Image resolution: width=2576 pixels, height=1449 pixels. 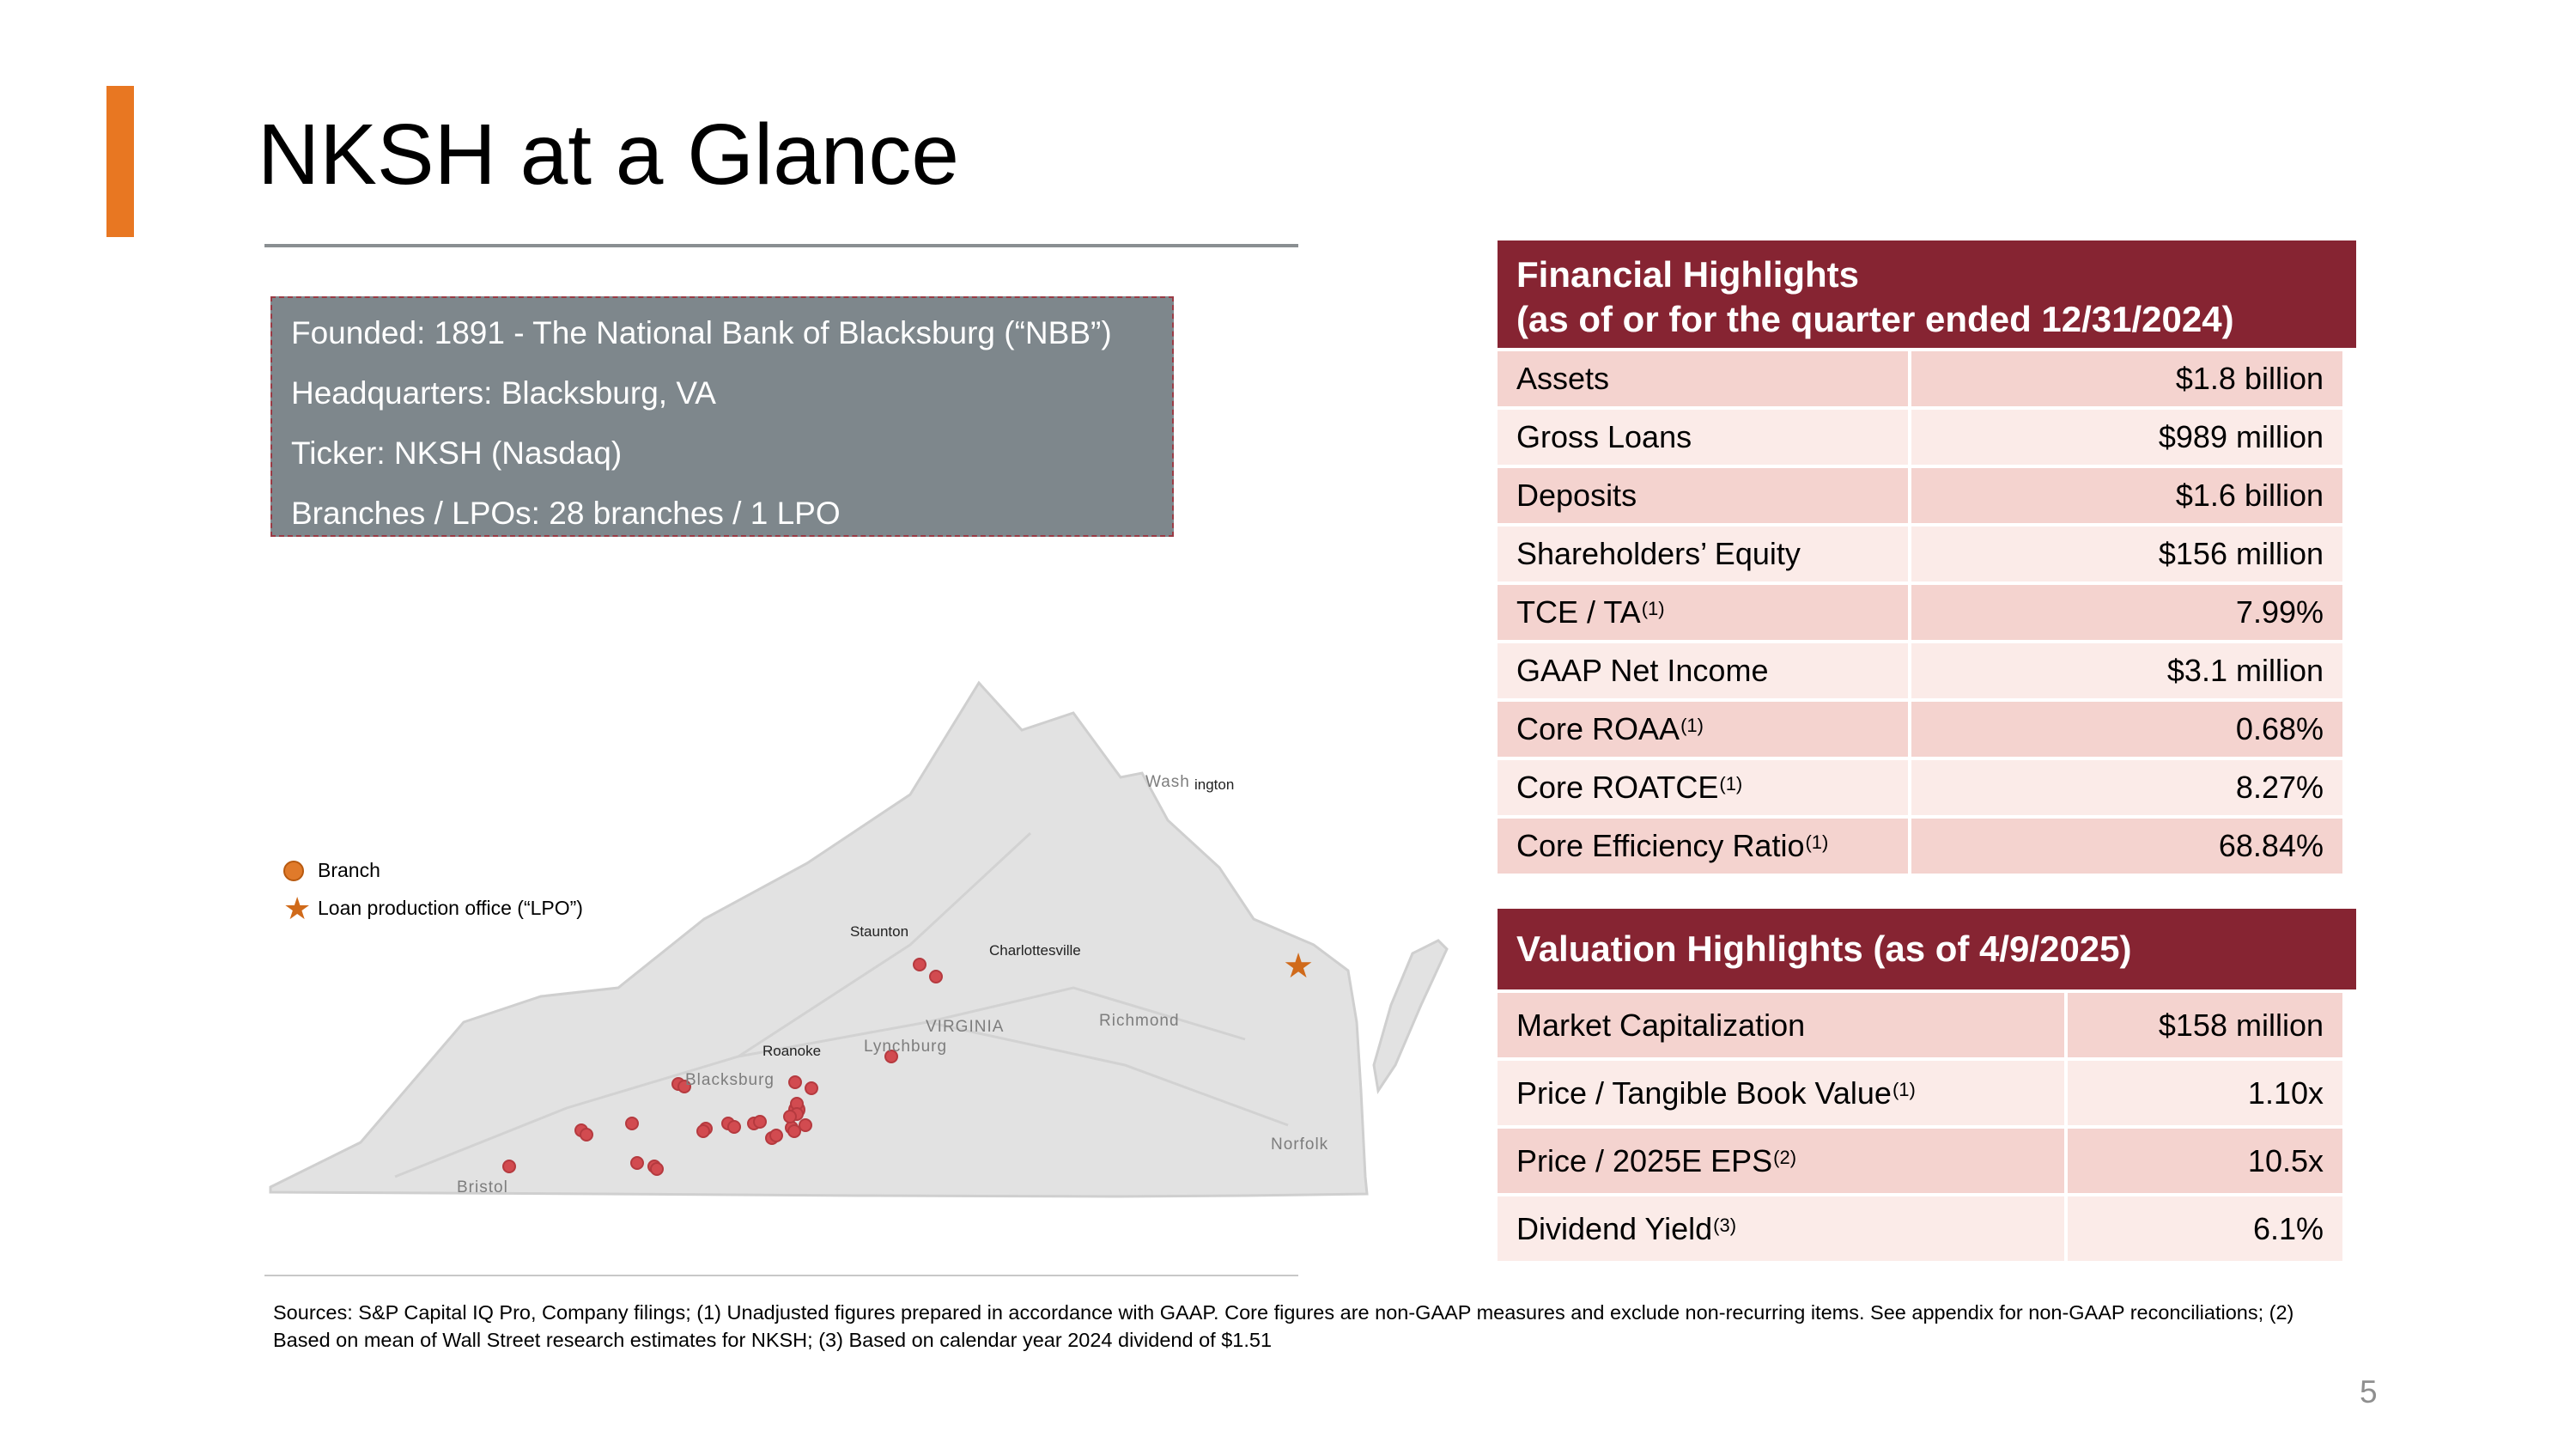 What do you see at coordinates (1167, 782) in the screenshot?
I see `map-label-washington-prefix: Wash` at bounding box center [1167, 782].